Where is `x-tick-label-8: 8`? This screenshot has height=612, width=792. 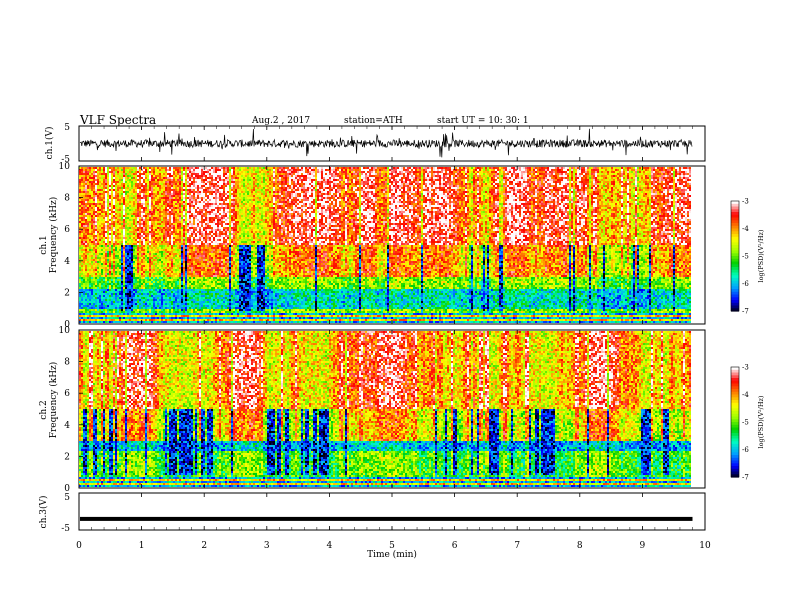 x-tick-label-8: 8 is located at coordinates (580, 546).